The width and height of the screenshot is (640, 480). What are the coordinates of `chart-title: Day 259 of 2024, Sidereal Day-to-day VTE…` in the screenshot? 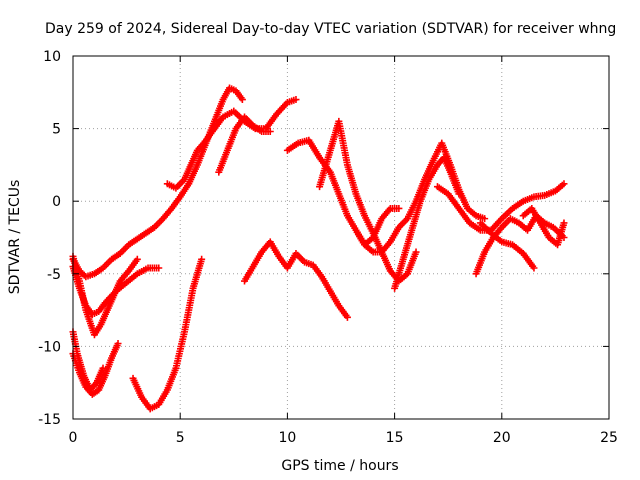 It's located at (330, 29).